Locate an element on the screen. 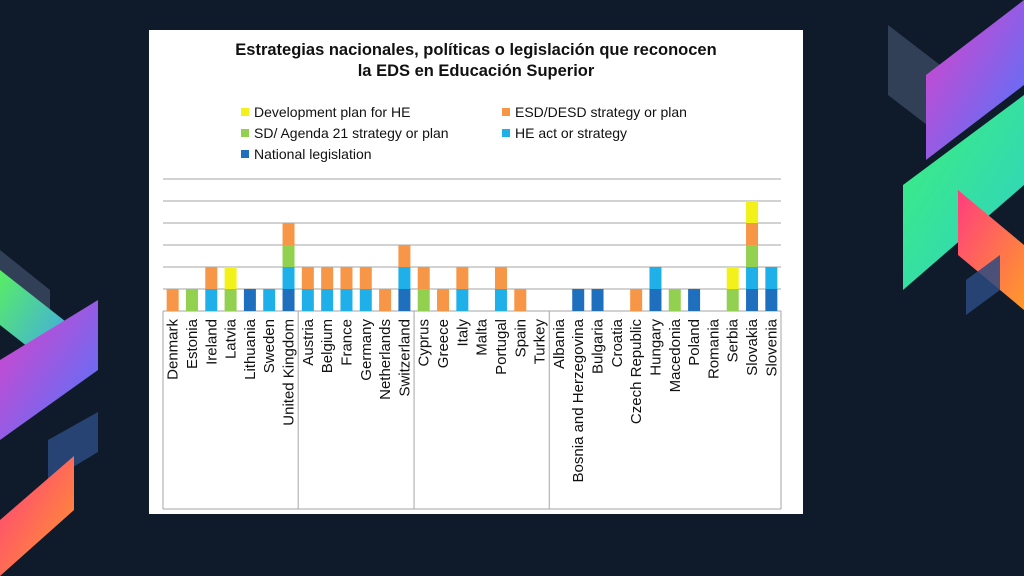  category-label: Italy is located at coordinates (462, 333).